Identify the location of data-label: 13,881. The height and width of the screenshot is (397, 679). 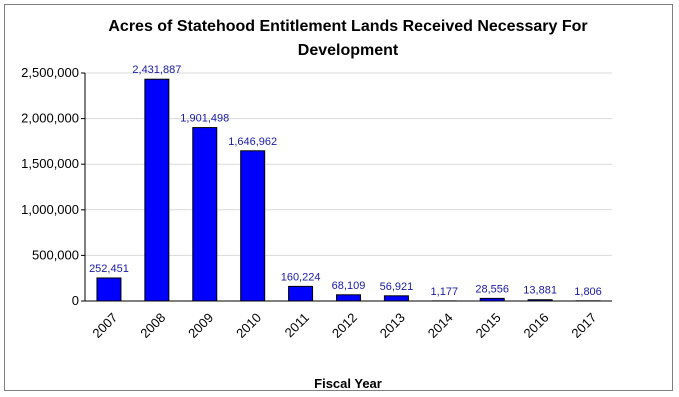
(540, 291).